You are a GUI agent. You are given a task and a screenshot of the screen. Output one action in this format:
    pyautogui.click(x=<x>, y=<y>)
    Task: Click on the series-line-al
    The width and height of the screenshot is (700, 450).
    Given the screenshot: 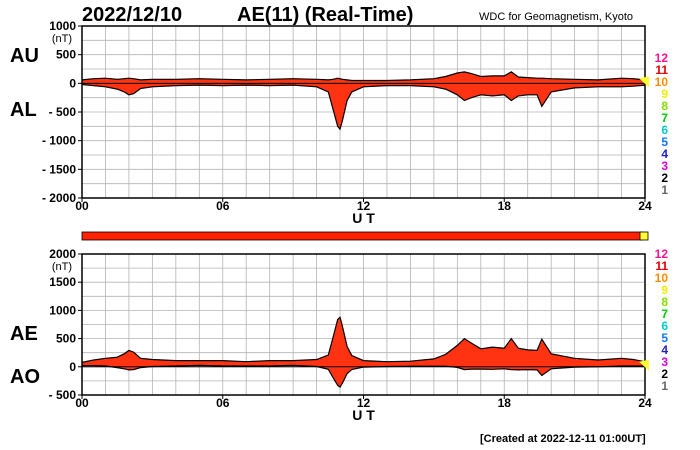 What is the action you would take?
    pyautogui.click(x=363, y=107)
    